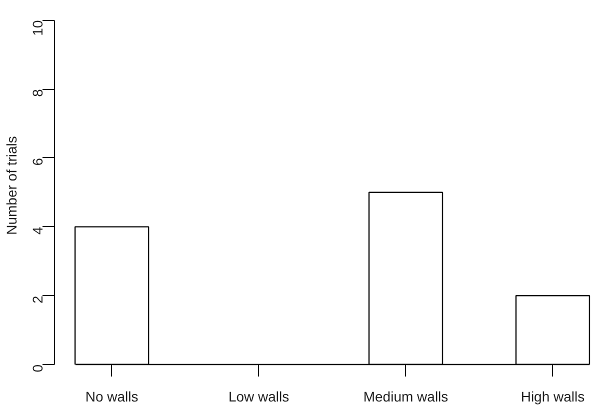 The width and height of the screenshot is (606, 407). What do you see at coordinates (38, 92) in the screenshot?
I see `y-tick-label: 8` at bounding box center [38, 92].